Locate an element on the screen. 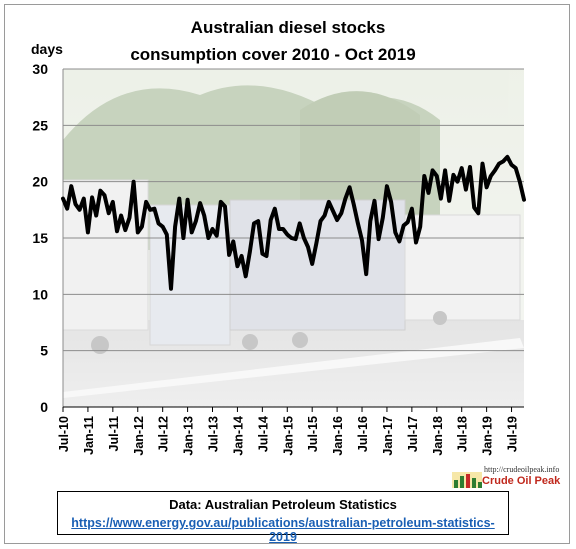 This screenshot has height=549, width=576. source-text: Data: Australian Petroleum Statistics is located at coordinates (283, 504).